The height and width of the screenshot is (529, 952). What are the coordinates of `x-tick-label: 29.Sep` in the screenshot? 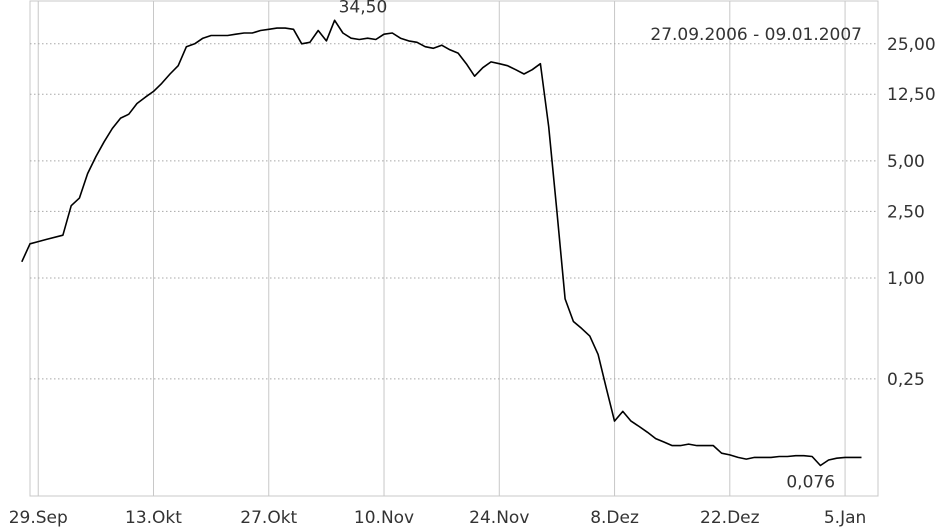 It's located at (38, 518).